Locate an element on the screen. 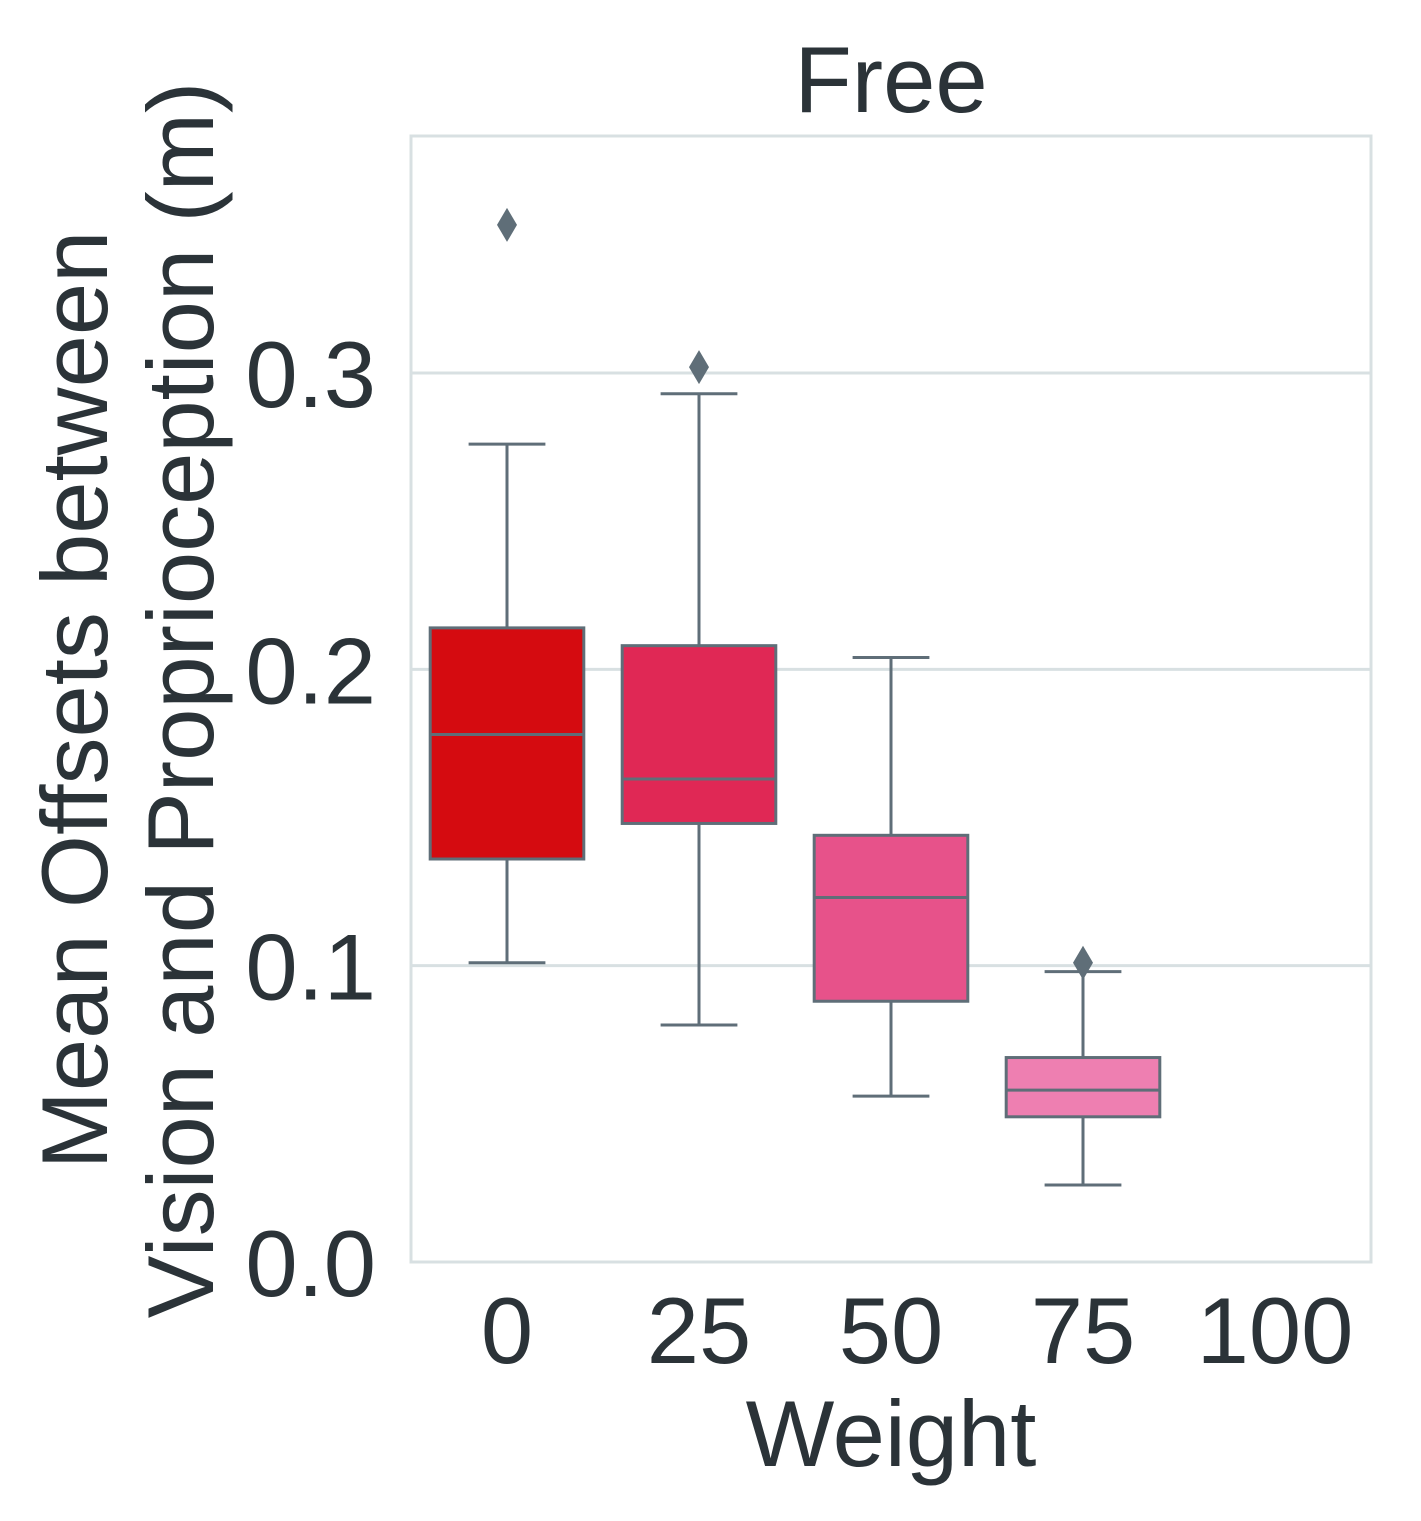  y-tick-label: 0.0 is located at coordinates (310, 1263).